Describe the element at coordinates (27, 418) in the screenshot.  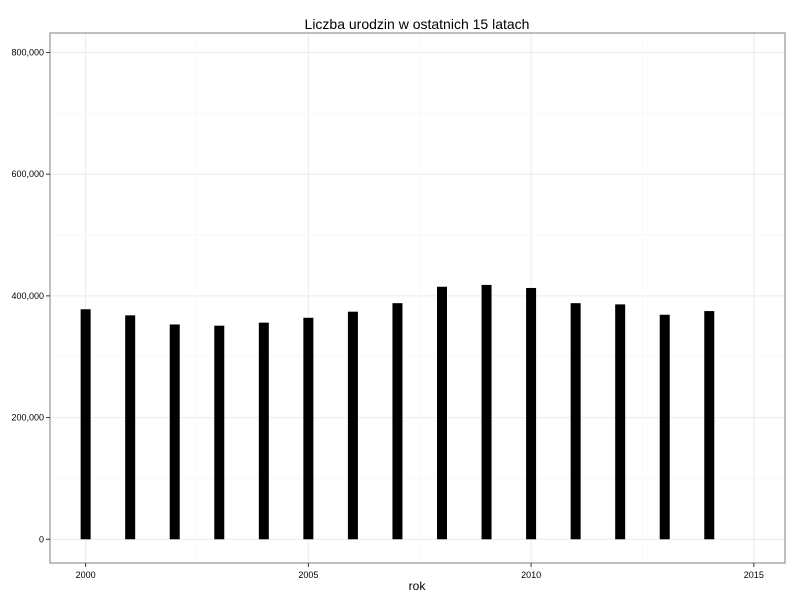
I see `y-tick-label: 200,000` at that location.